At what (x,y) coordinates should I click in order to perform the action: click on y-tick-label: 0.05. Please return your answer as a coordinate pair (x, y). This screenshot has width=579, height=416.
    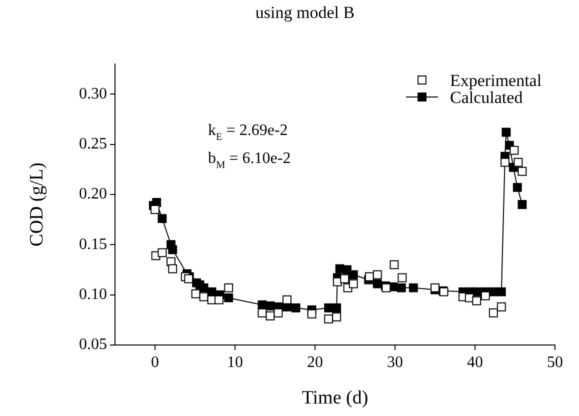
    Looking at the image, I should click on (93, 345).